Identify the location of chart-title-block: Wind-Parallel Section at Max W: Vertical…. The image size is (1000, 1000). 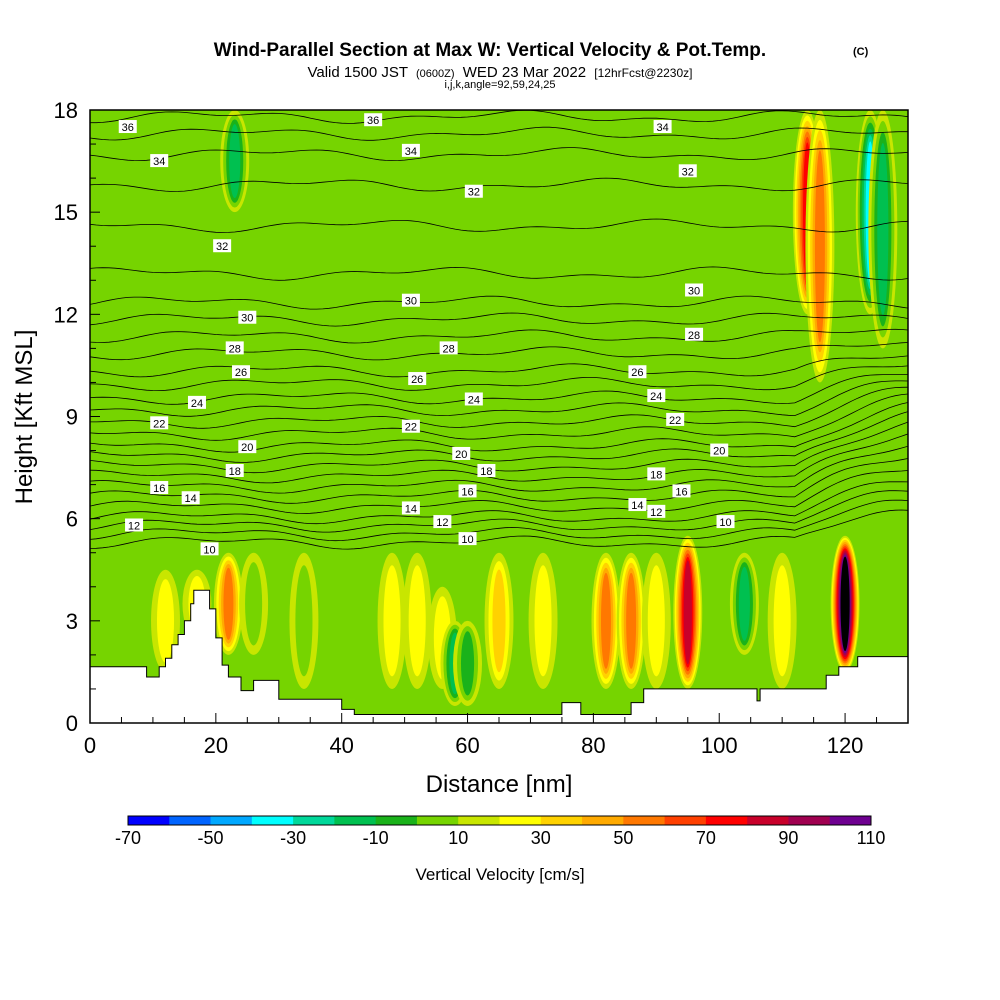
(541, 65).